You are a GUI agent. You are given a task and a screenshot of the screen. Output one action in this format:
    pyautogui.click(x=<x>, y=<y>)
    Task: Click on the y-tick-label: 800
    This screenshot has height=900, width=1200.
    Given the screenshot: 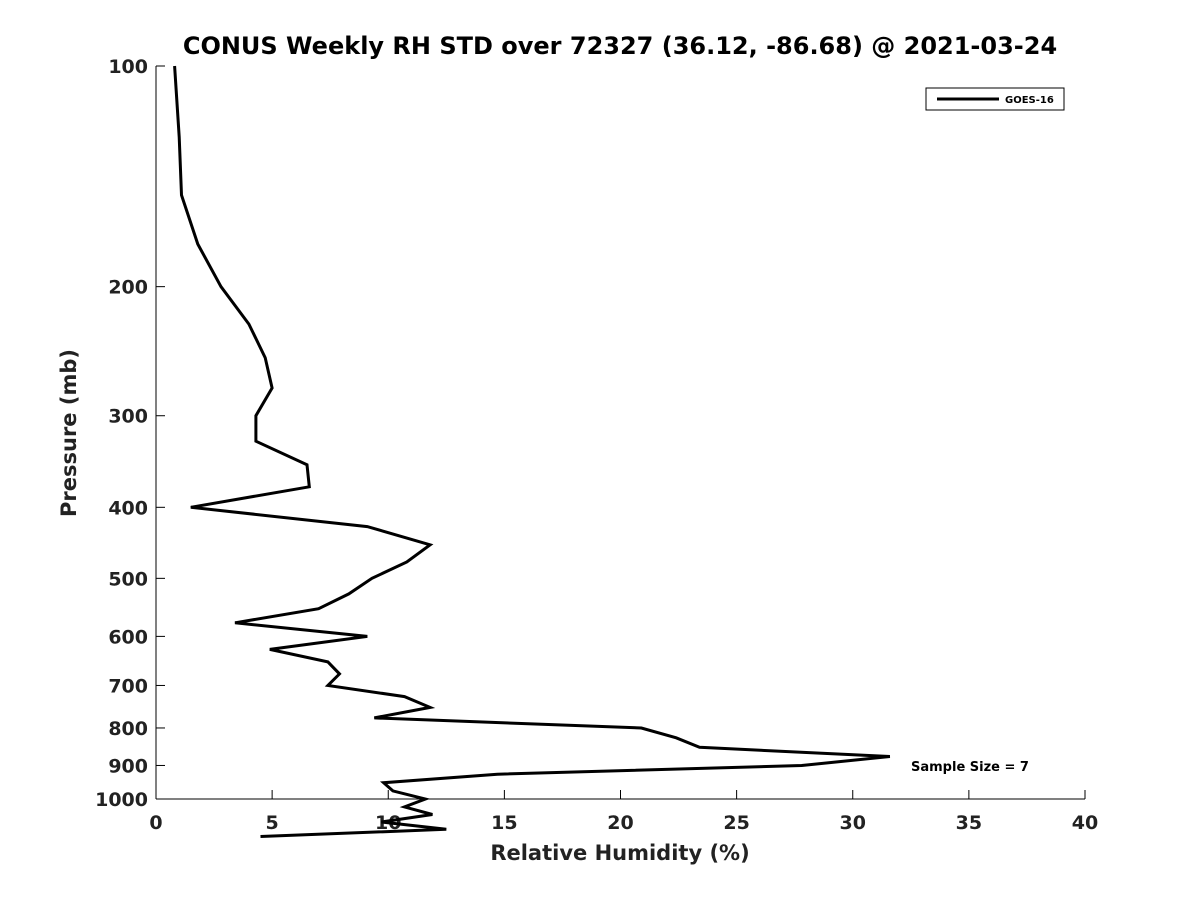 What is the action you would take?
    pyautogui.click(x=128, y=729)
    